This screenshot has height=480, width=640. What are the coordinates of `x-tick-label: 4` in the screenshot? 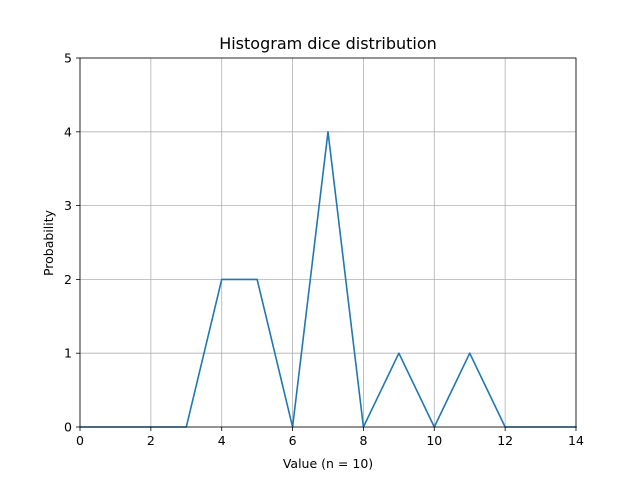 It's located at (222, 440).